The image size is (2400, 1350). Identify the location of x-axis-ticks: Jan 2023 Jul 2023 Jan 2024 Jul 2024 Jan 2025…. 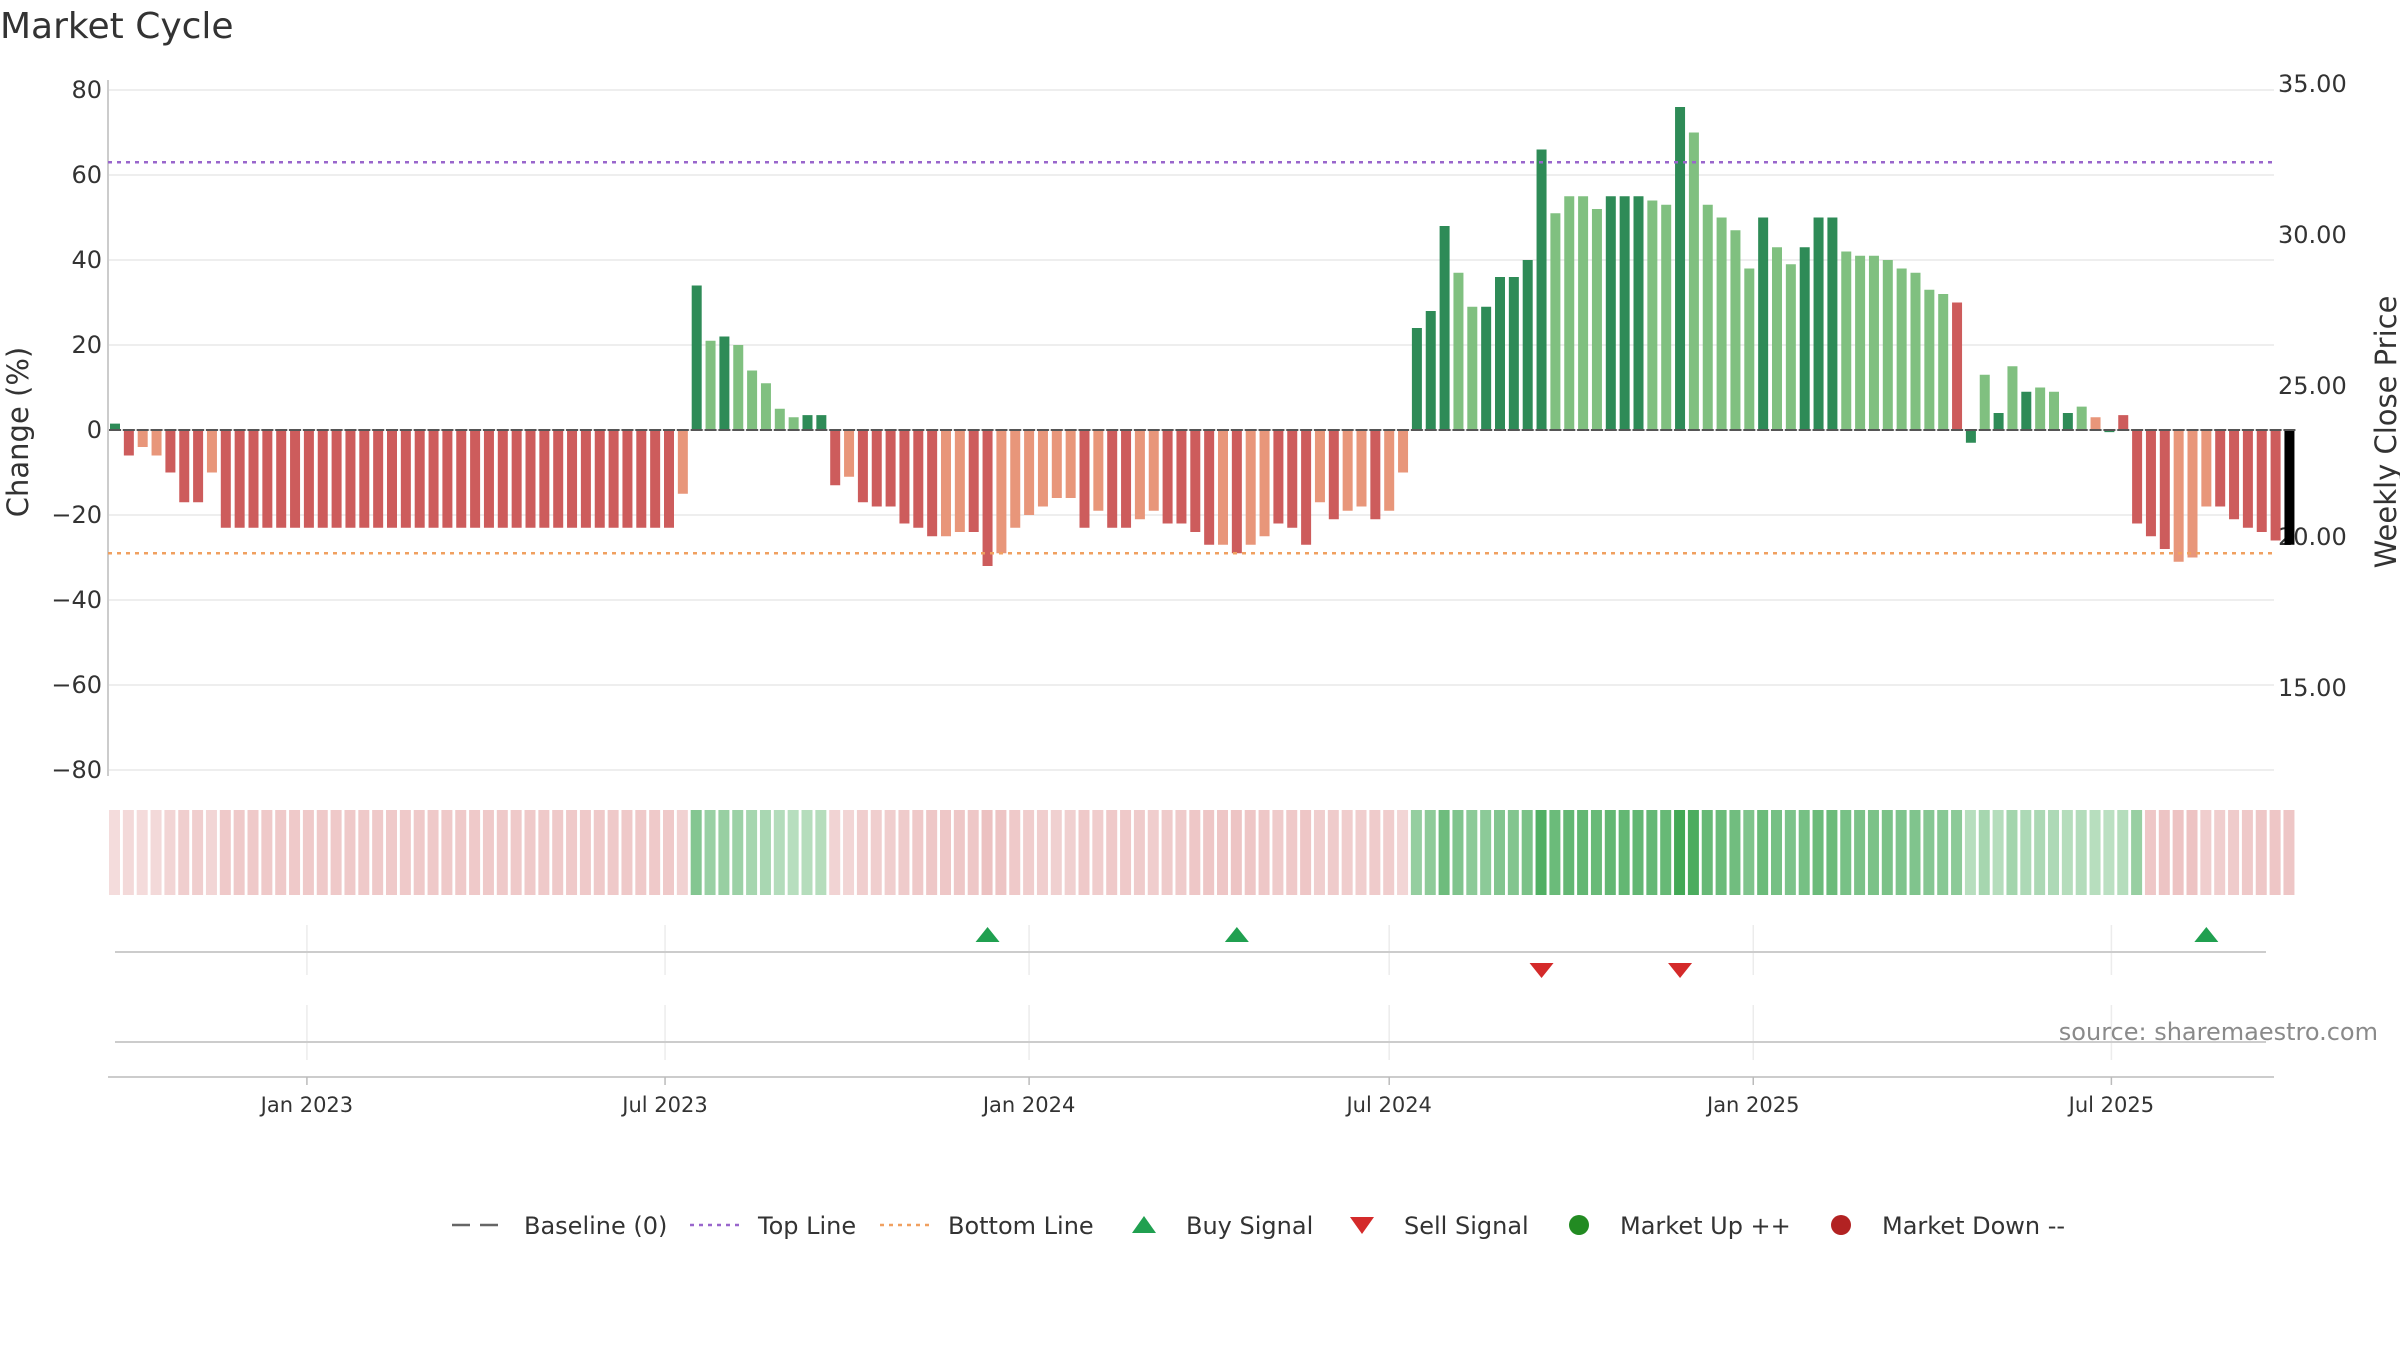
(1191, 1096).